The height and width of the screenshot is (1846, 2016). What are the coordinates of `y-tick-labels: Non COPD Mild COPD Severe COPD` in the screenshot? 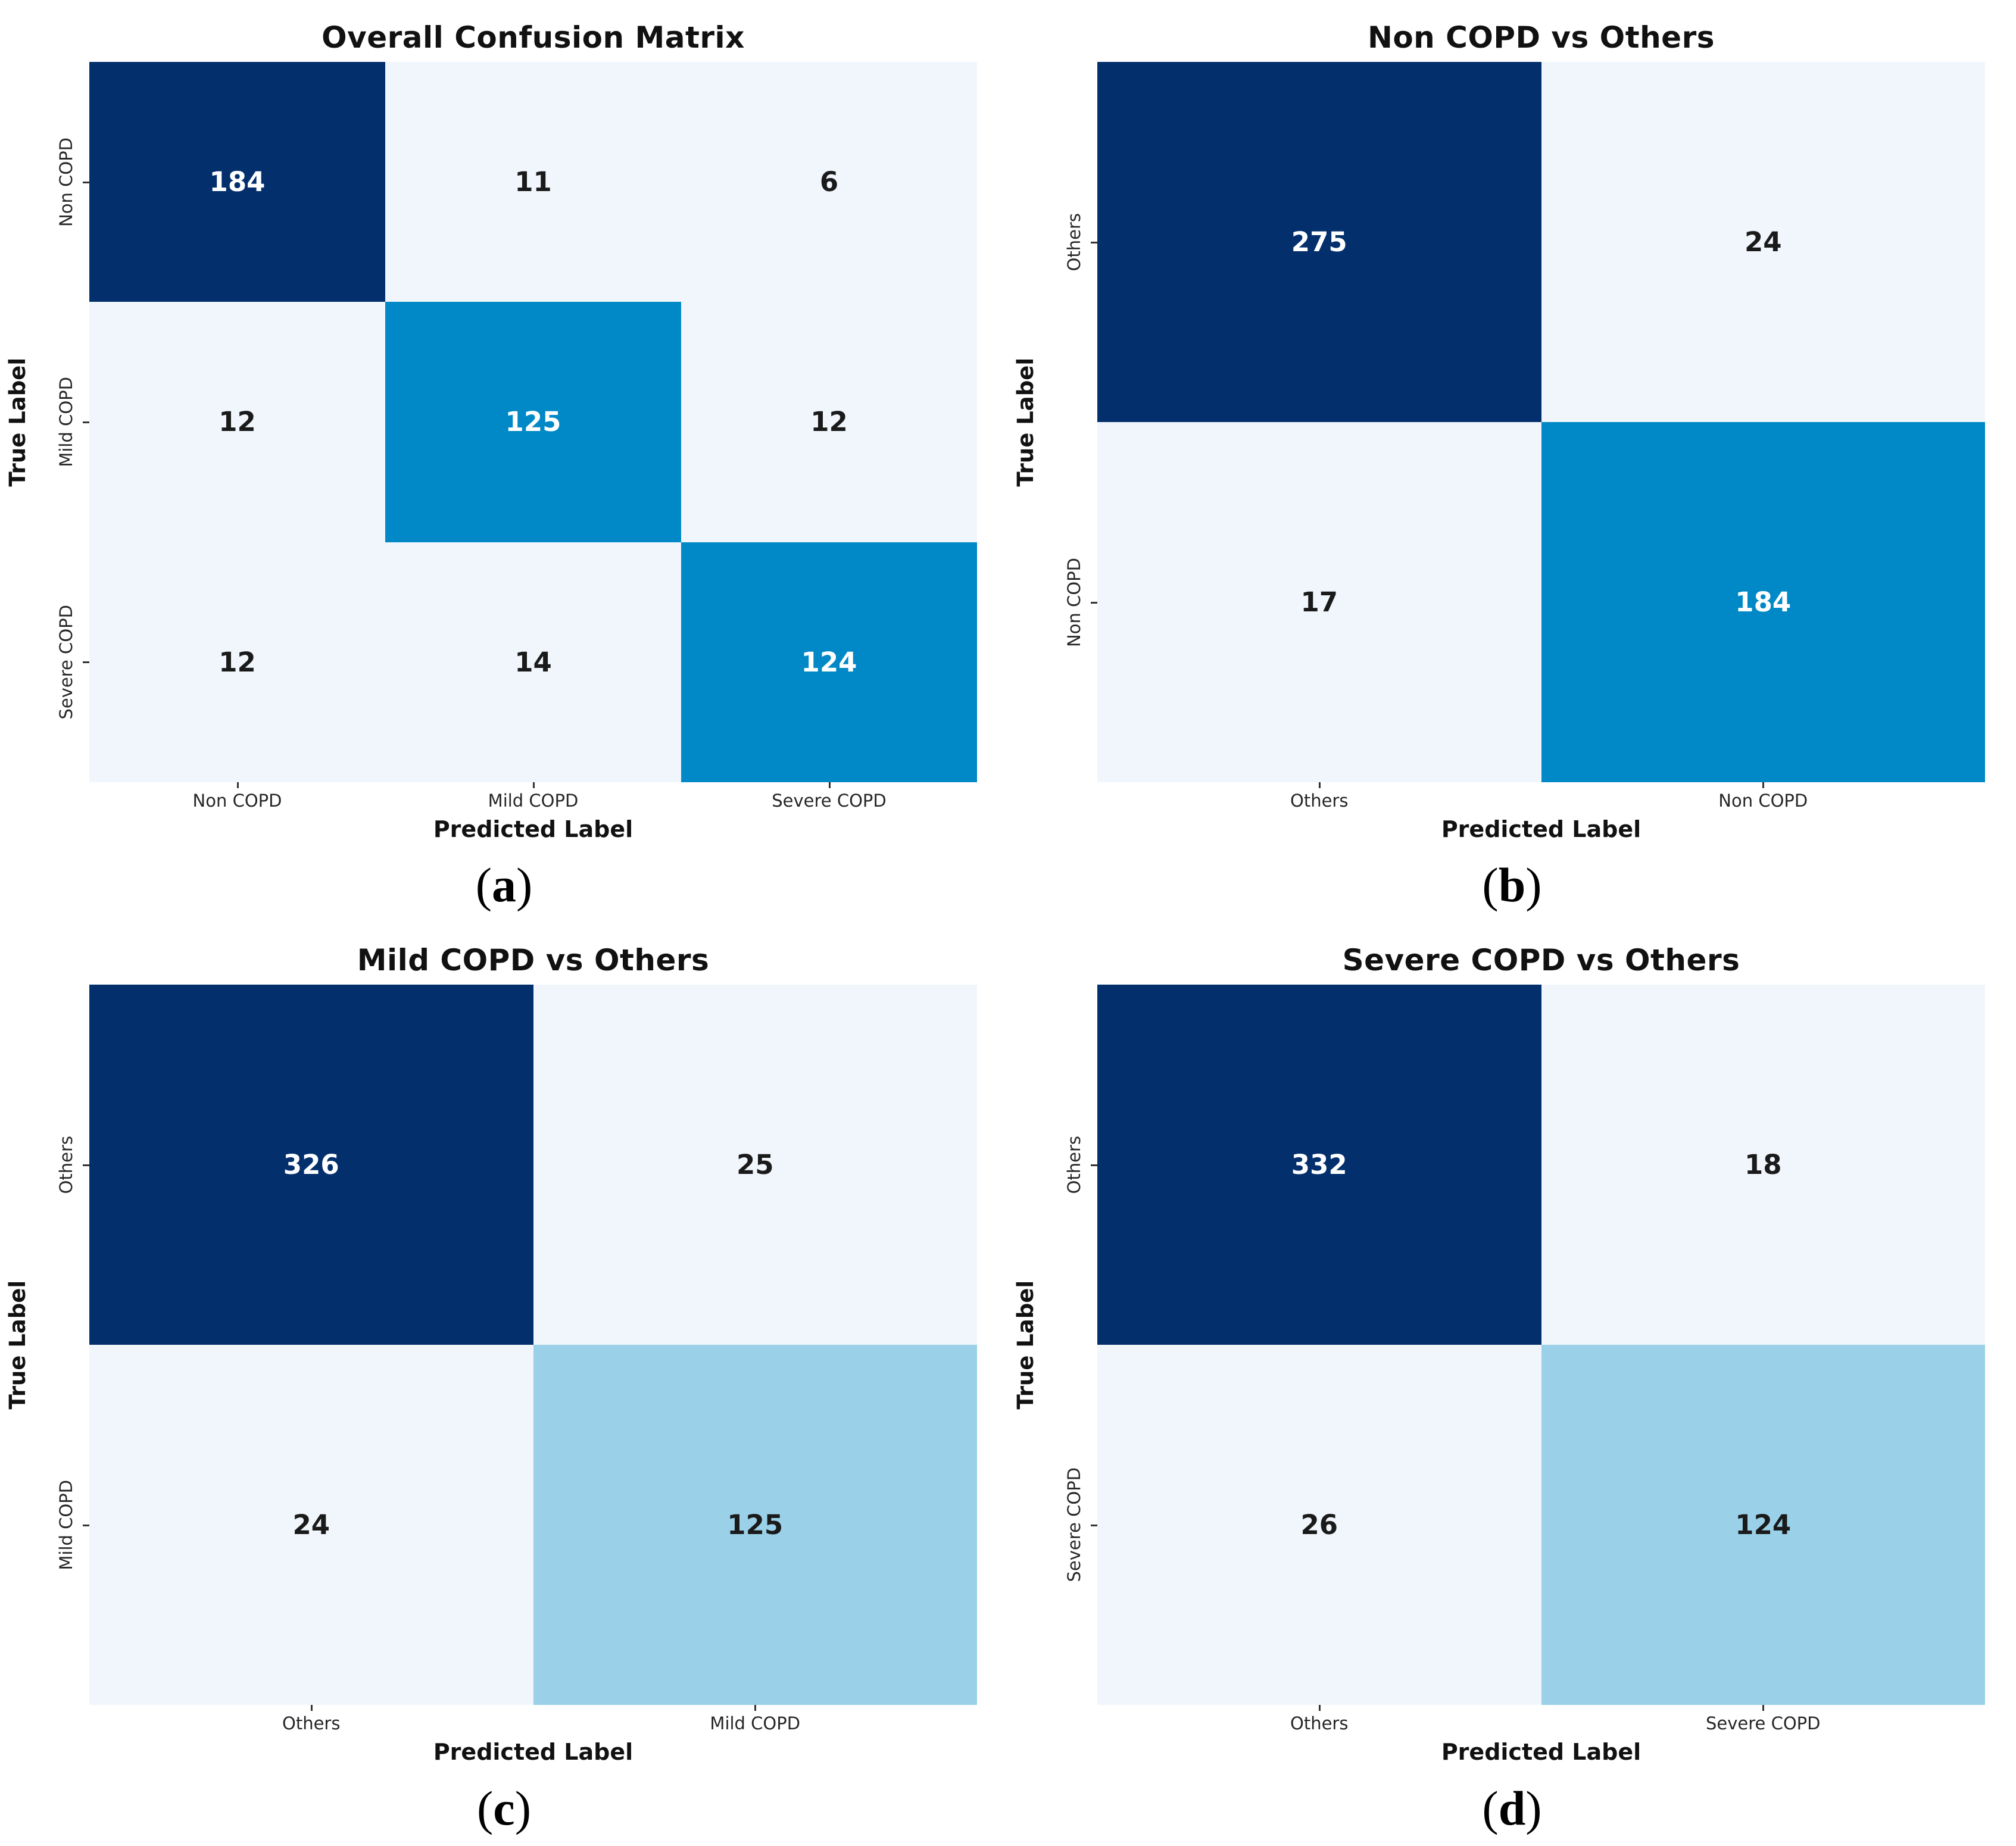 It's located at (62, 422).